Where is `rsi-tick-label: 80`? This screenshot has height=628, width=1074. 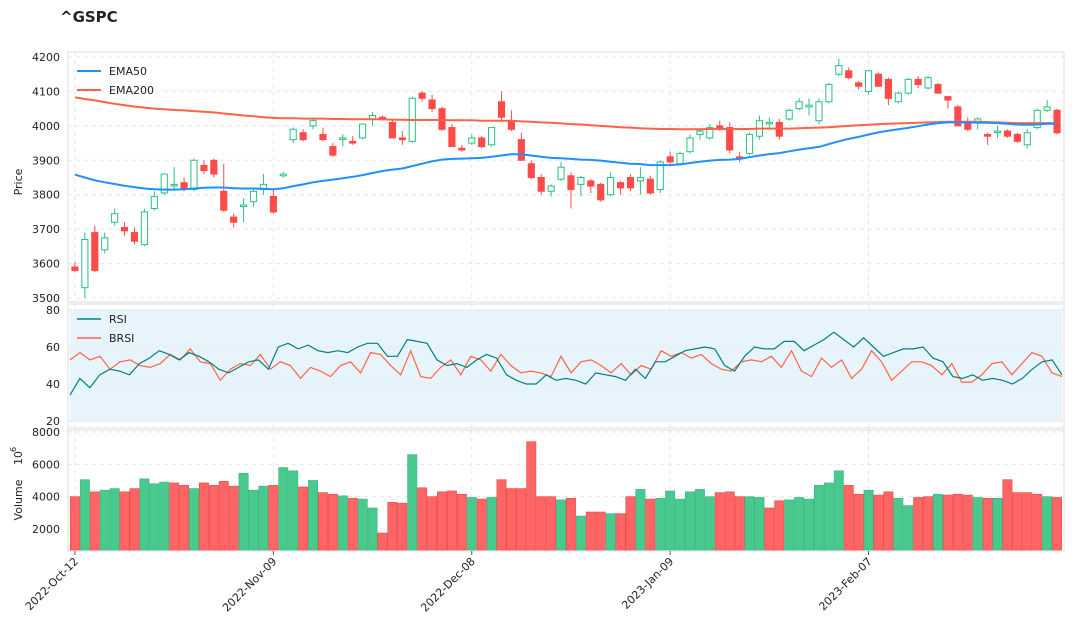
rsi-tick-label: 80 is located at coordinates (53, 310).